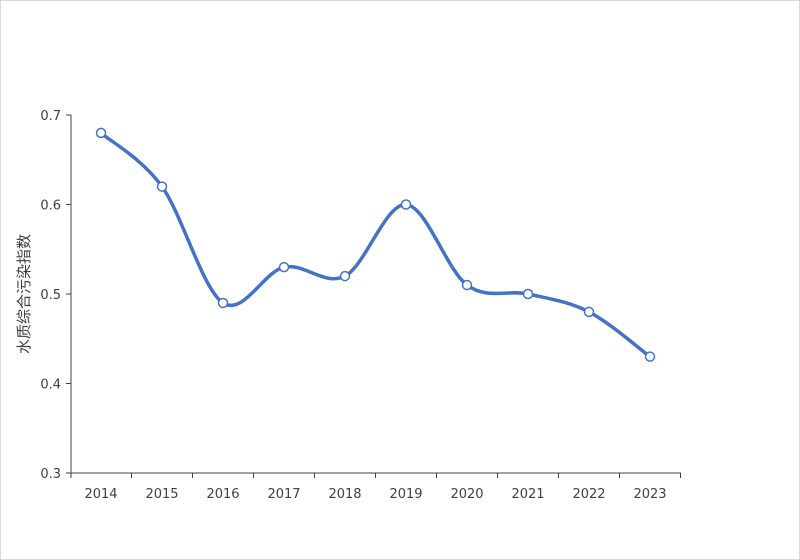 The image size is (800, 560). Describe the element at coordinates (100, 494) in the screenshot. I see `x-tick-label: 2014` at that location.